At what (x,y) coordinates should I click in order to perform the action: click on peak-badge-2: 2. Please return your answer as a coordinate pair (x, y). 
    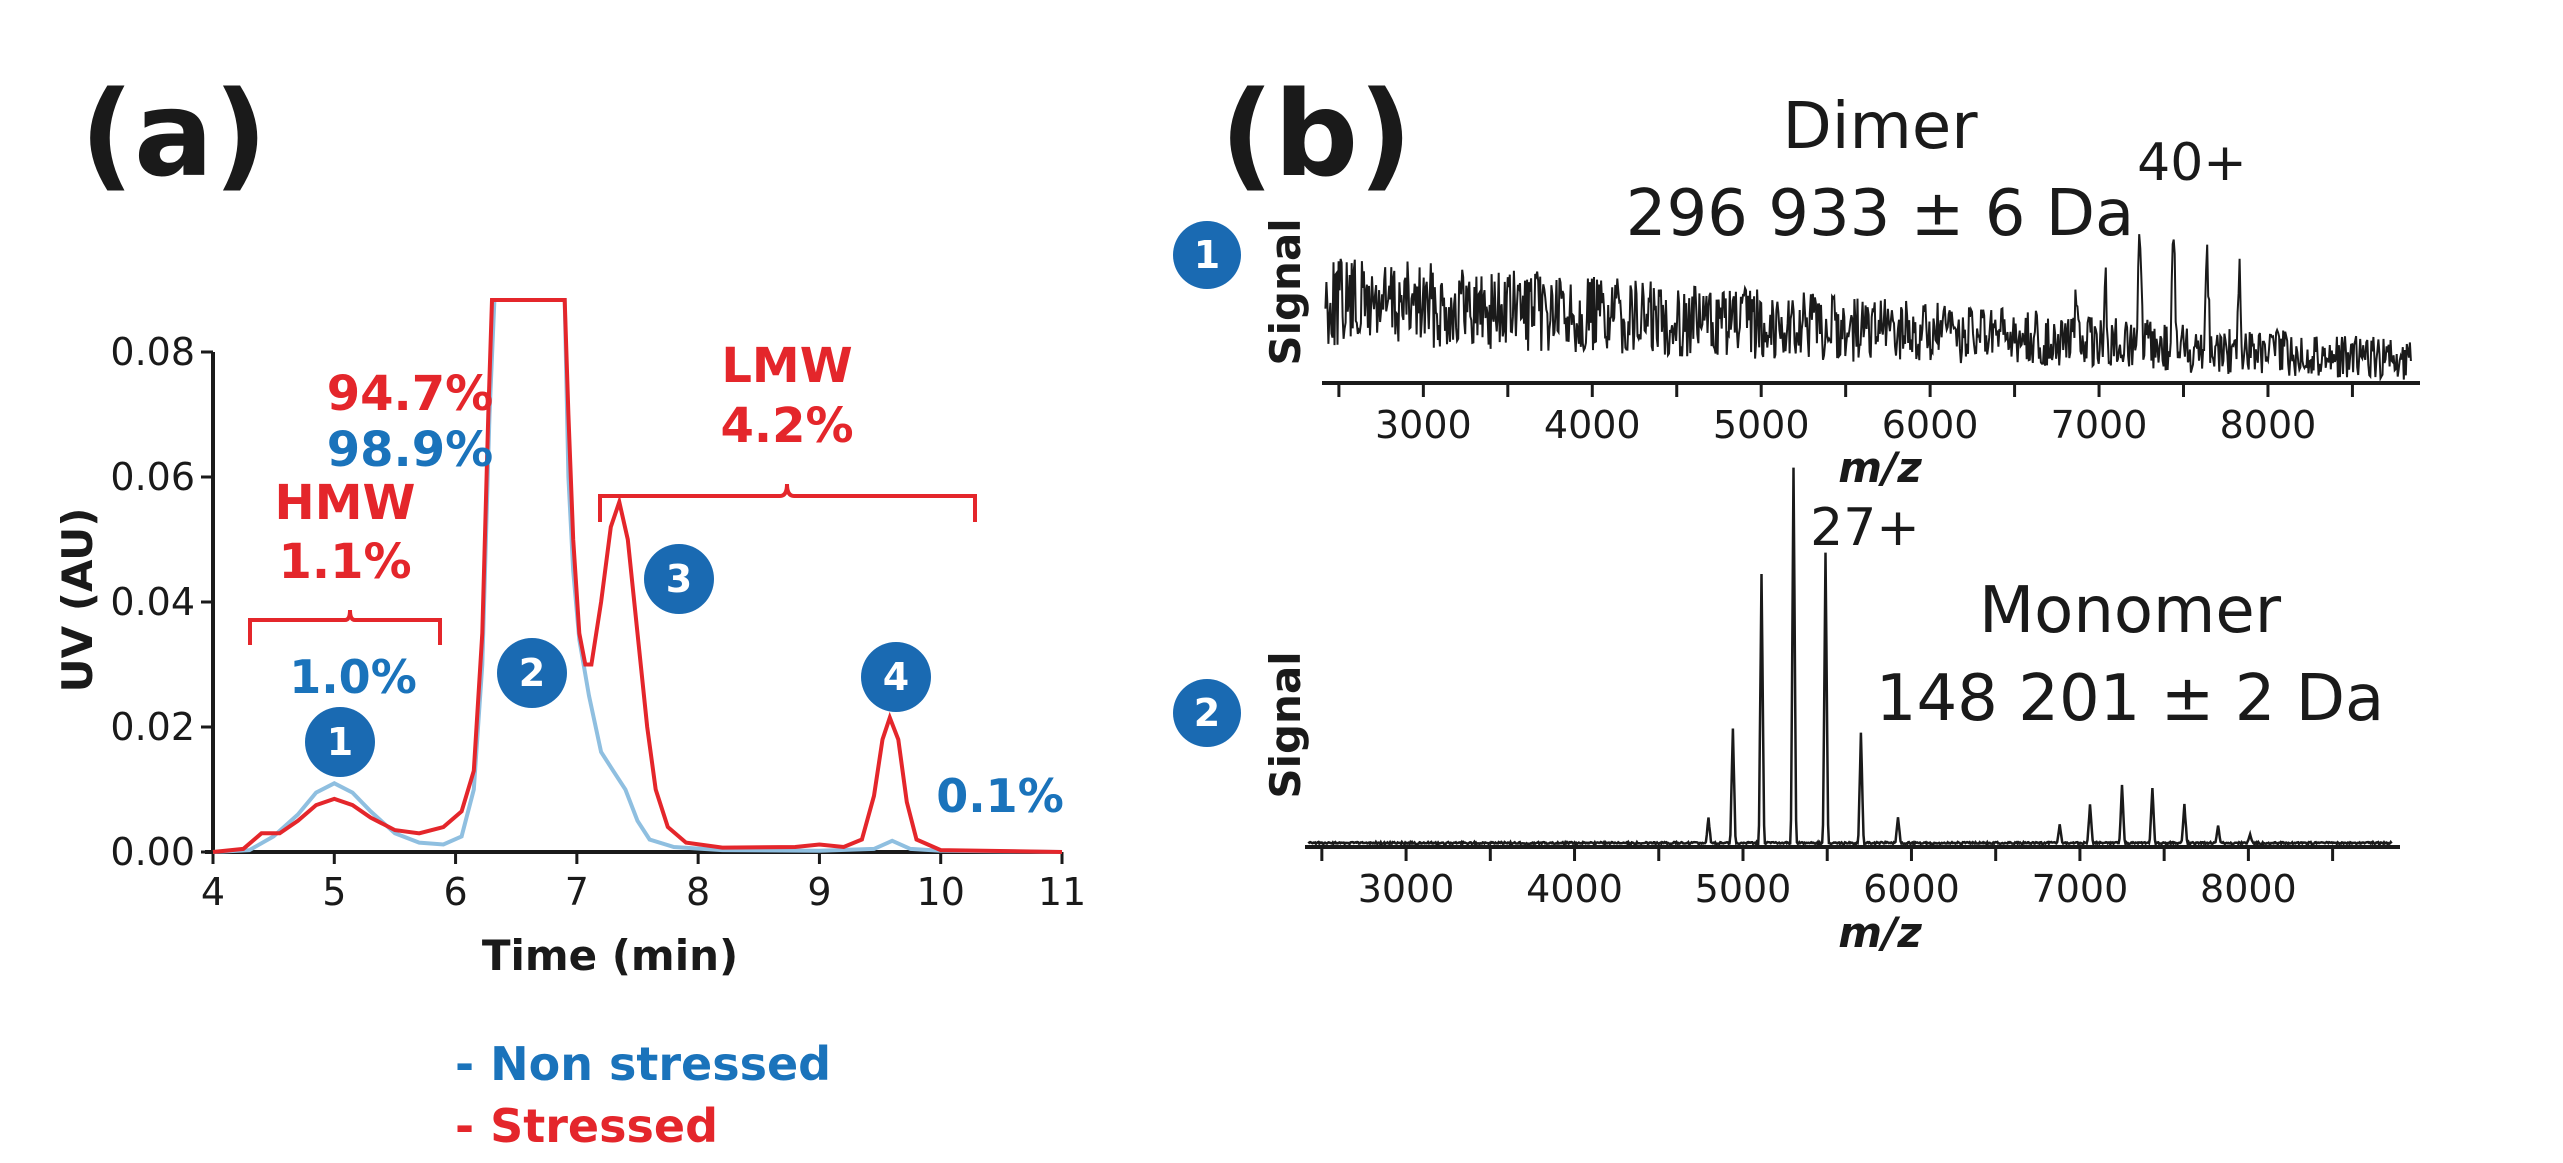
    Looking at the image, I should click on (532, 673).